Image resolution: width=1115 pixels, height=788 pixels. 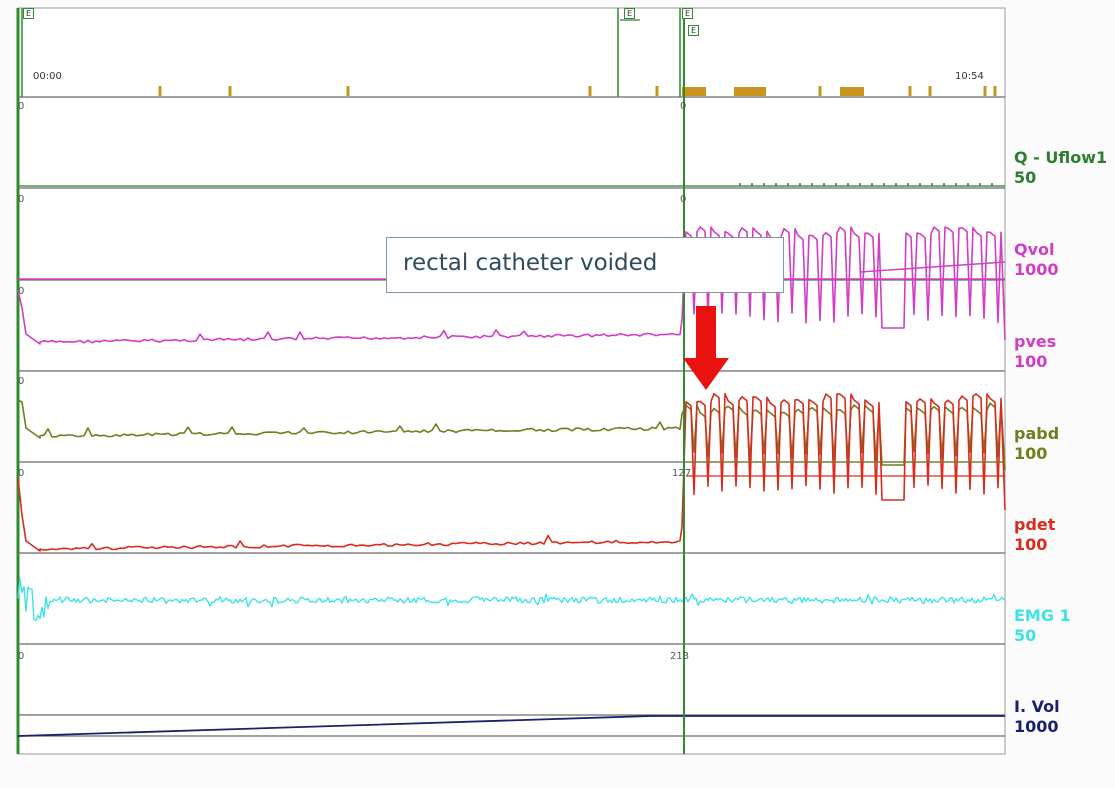 I want to click on pdet-left-readout: 0, so click(x=21, y=473).